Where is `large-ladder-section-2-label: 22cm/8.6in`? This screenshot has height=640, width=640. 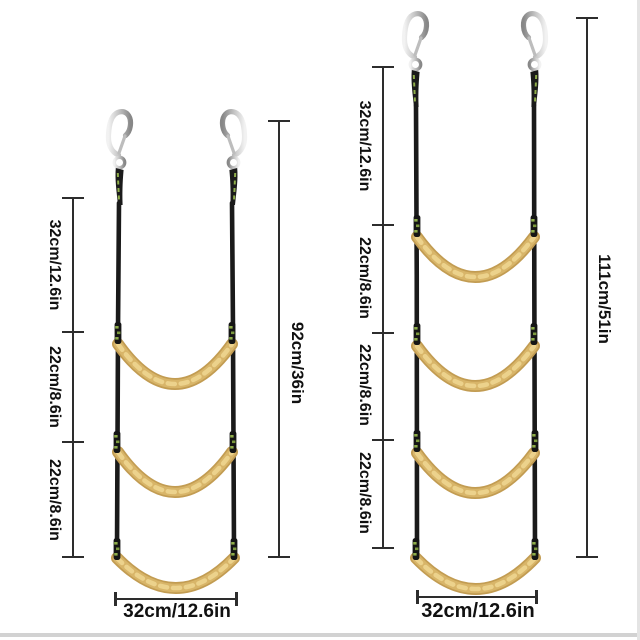 large-ladder-section-2-label: 22cm/8.6in is located at coordinates (364, 278).